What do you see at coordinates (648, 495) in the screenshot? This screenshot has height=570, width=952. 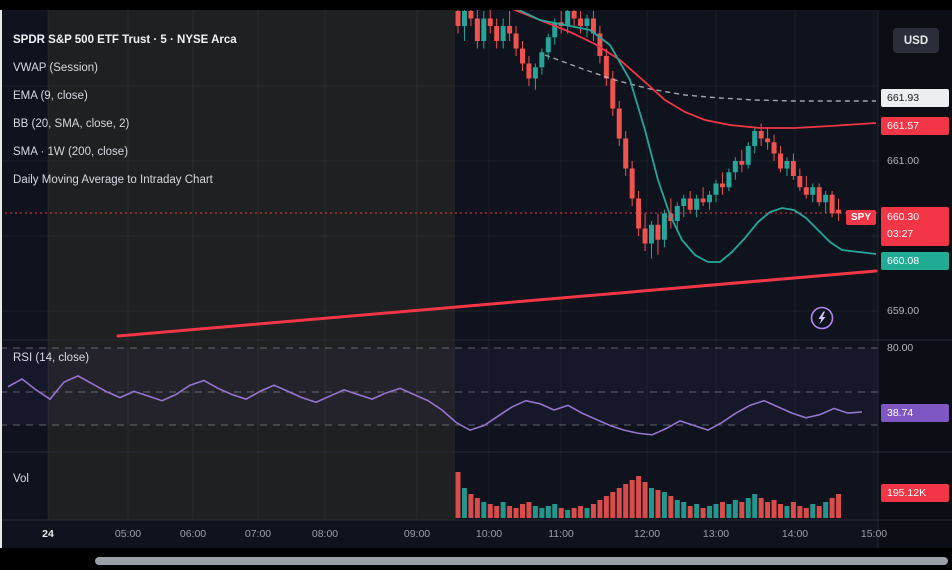 I see `volume-series` at bounding box center [648, 495].